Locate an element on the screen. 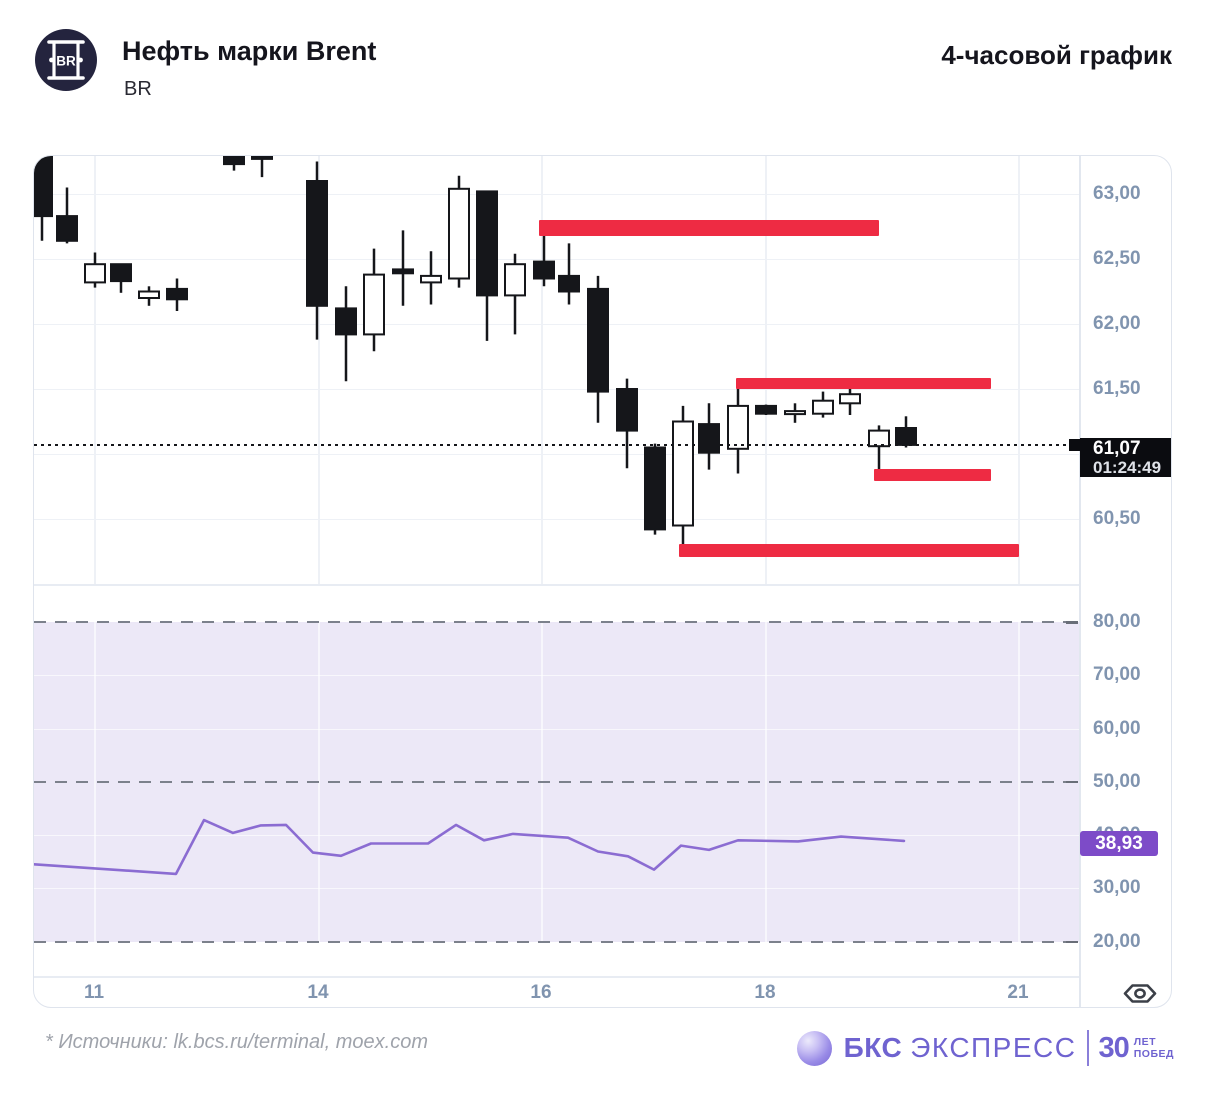  price-axis-label: 61,50 is located at coordinates (1117, 388).